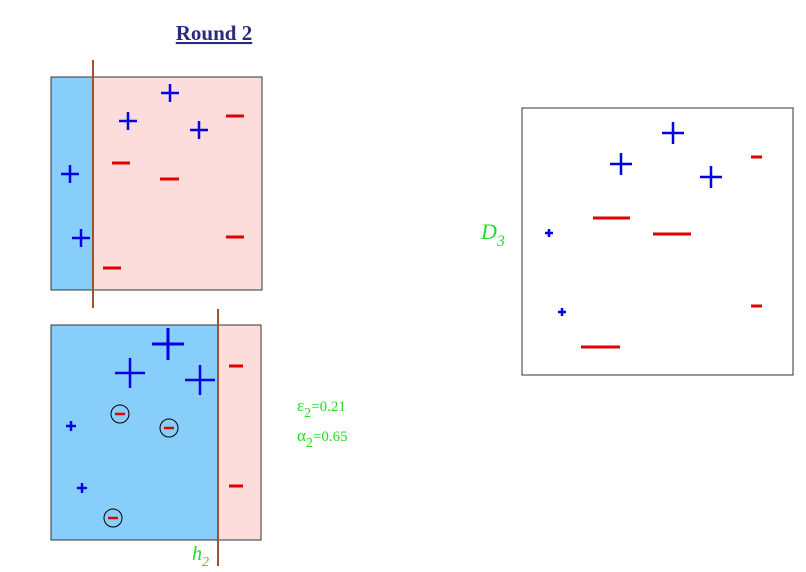 This screenshot has width=806, height=572. Describe the element at coordinates (492, 234) in the screenshot. I see `distribution-label: D3` at that location.